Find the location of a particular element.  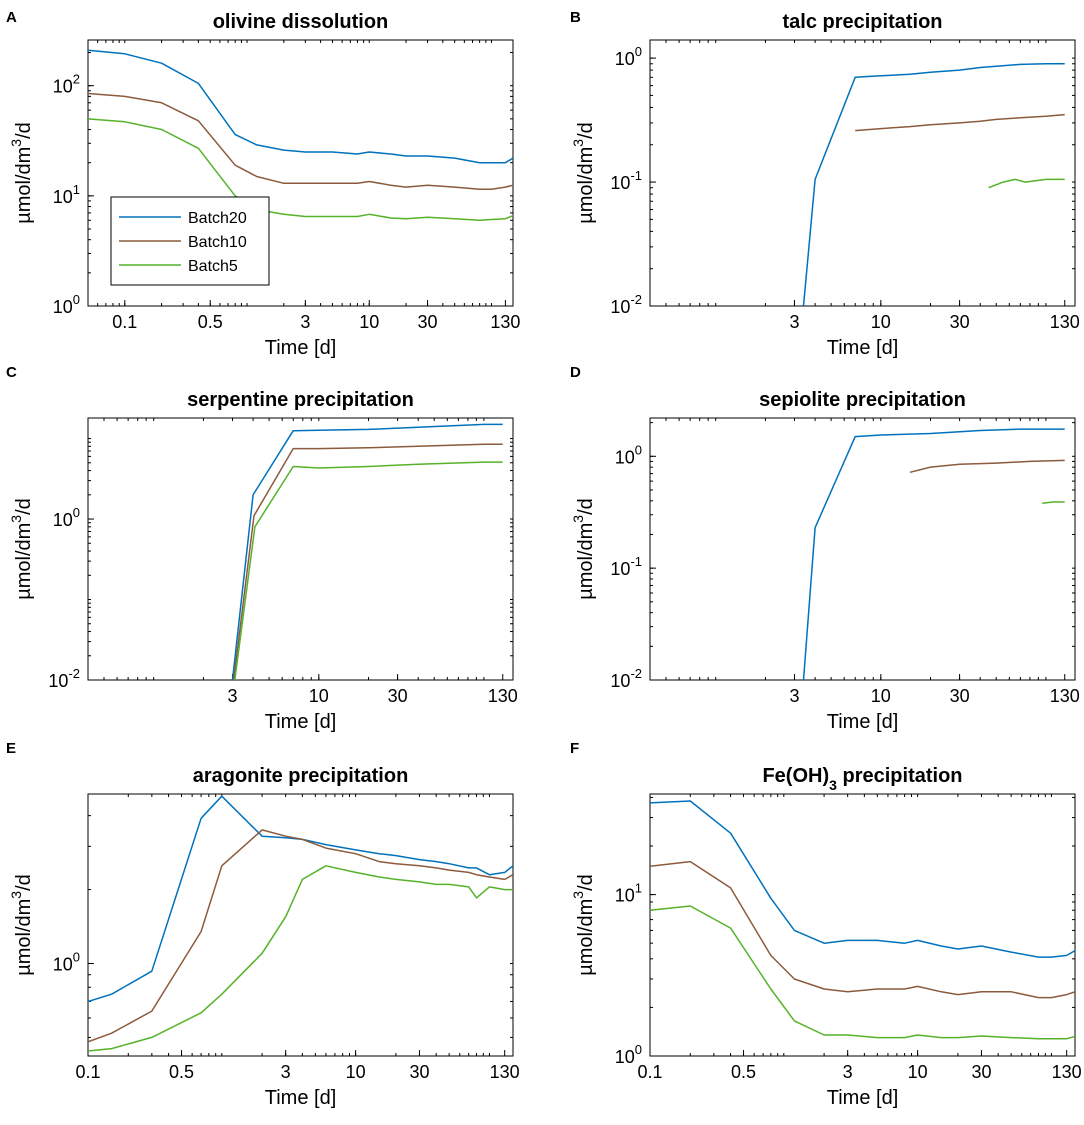

panel-title: serpentine precipitation is located at coordinates (300, 400).